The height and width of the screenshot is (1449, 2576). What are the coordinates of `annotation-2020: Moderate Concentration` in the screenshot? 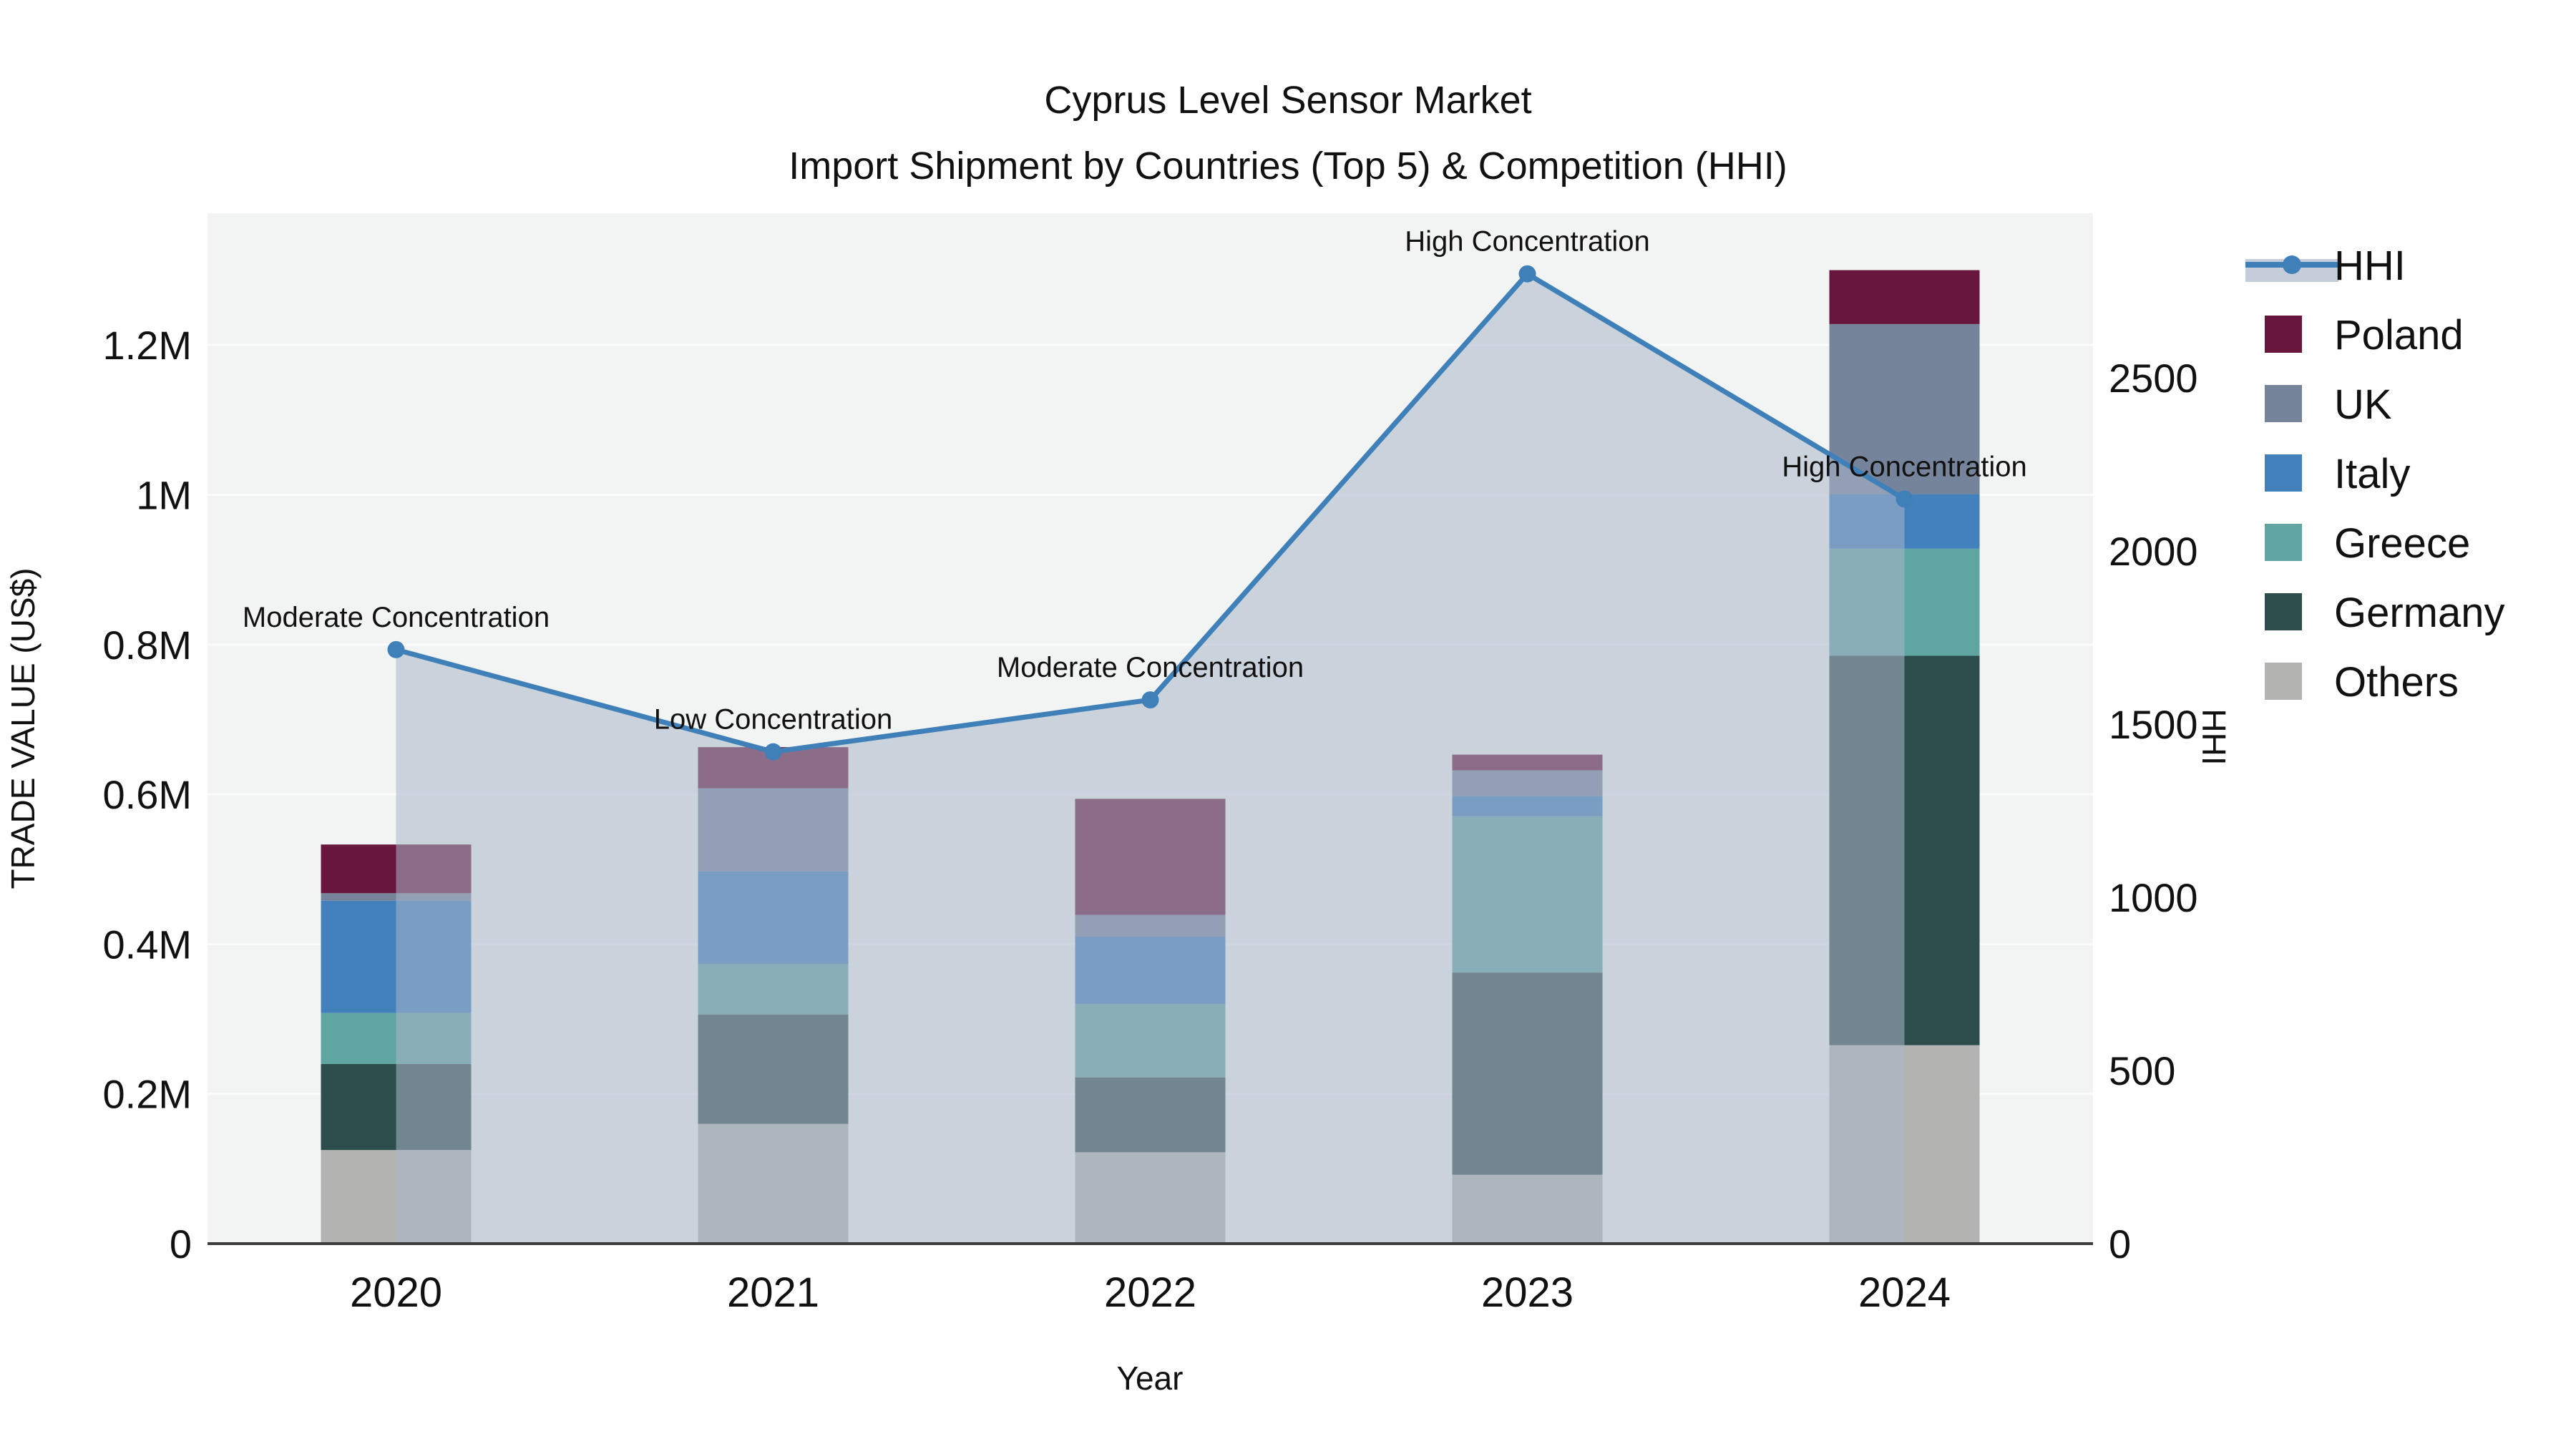 It's located at (396, 617).